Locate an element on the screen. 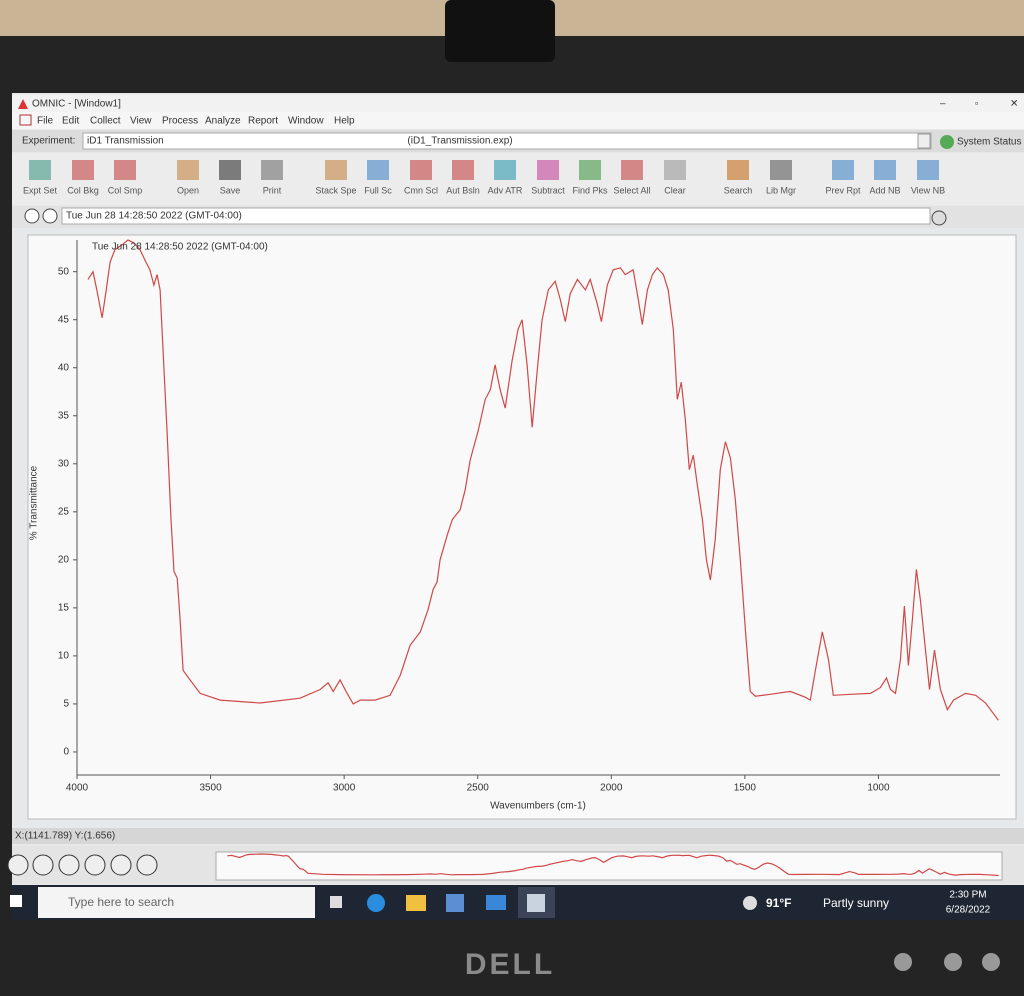 This screenshot has height=996, width=1024. menu-item: Window is located at coordinates (306, 121).